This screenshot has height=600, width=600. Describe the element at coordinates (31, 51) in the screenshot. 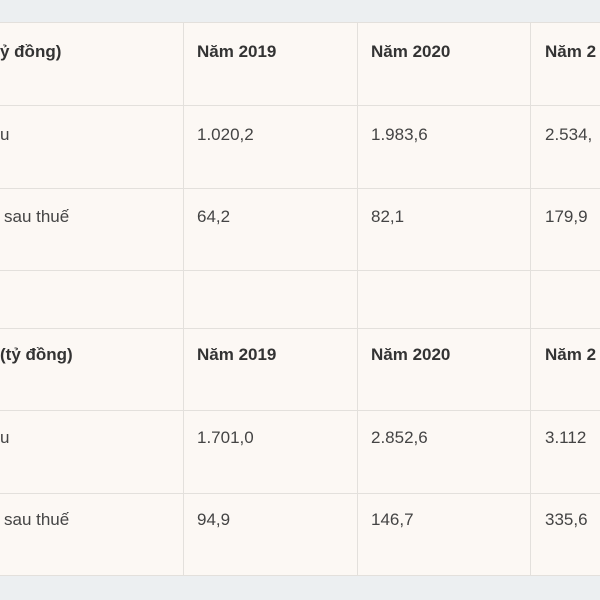

I see `header-cell: ỷ đồng)` at that location.